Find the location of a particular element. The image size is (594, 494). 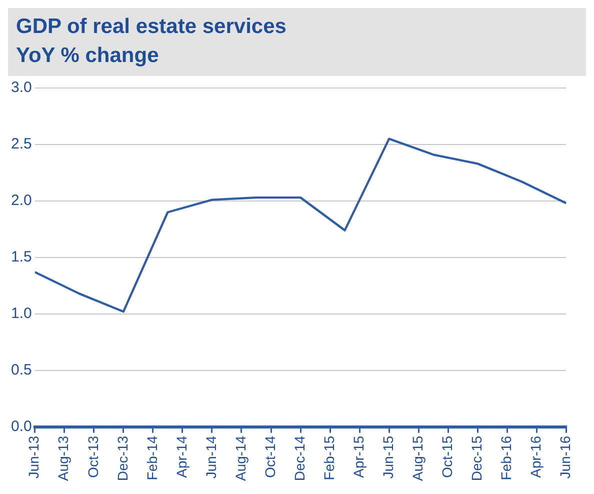

x-tick-label: Jun-15 is located at coordinates (388, 457).